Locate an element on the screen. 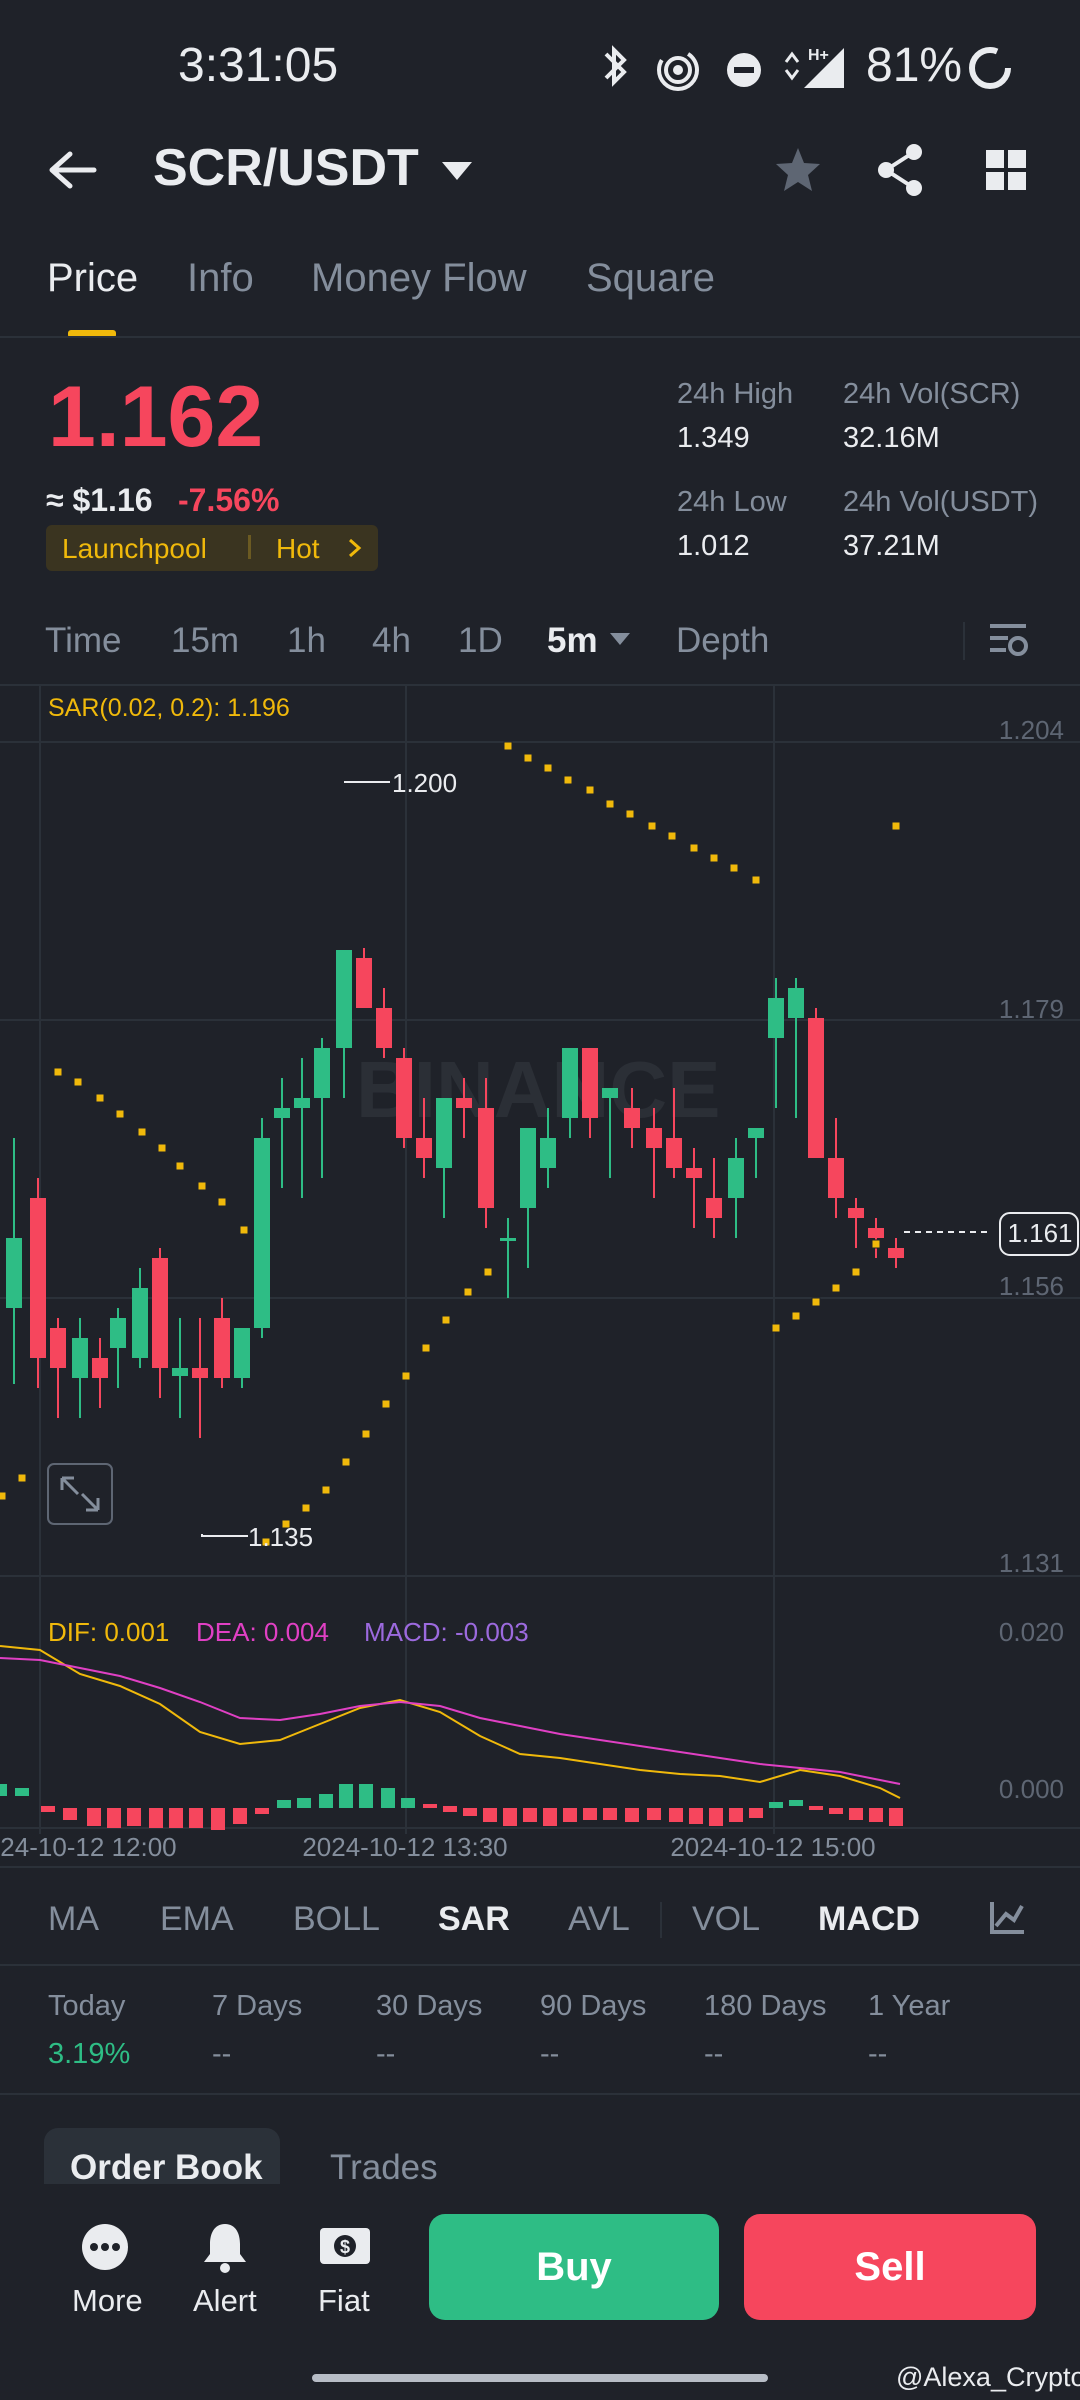  sell-button: Sell is located at coordinates (890, 2267).